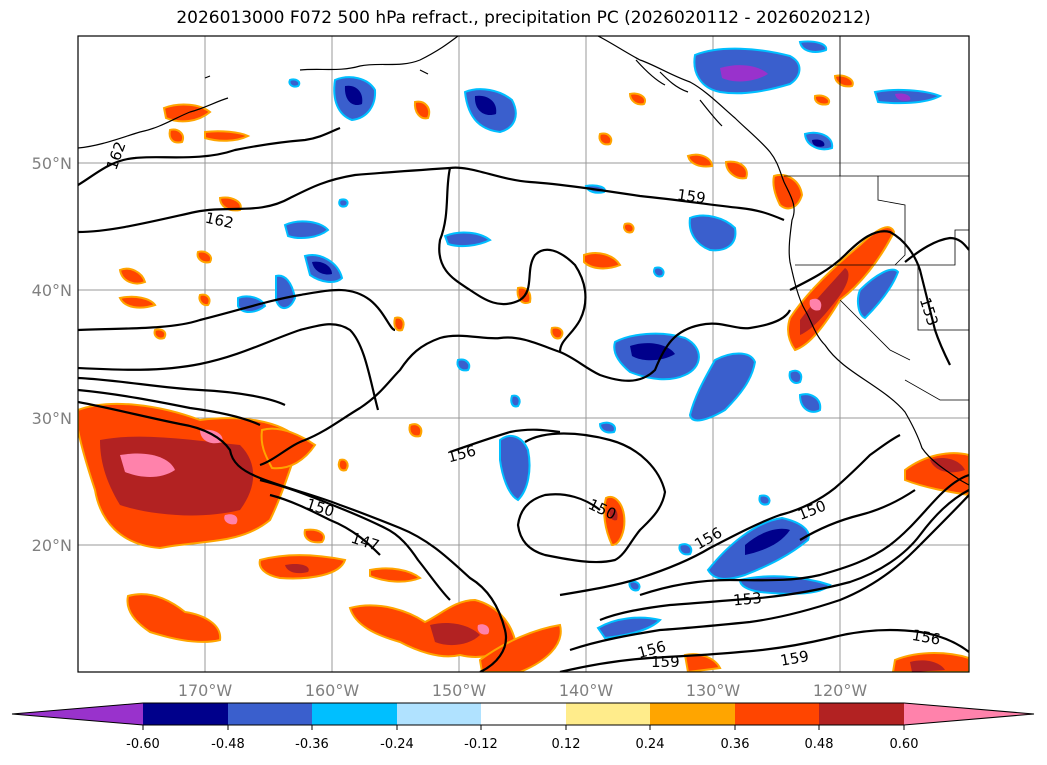 This screenshot has width=1047, height=765. I want to click on borders, so click(876, 218).